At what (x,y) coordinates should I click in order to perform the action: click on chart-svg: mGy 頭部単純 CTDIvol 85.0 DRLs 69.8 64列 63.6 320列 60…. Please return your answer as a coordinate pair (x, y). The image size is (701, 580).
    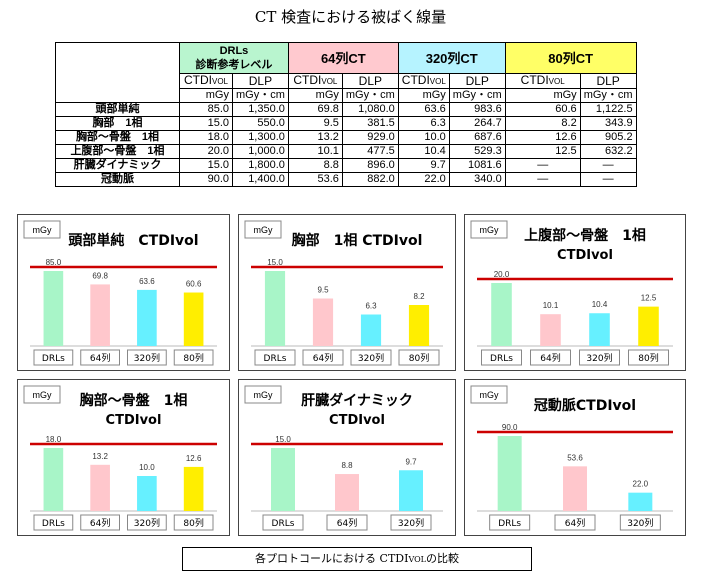
    Looking at the image, I should click on (120, 293).